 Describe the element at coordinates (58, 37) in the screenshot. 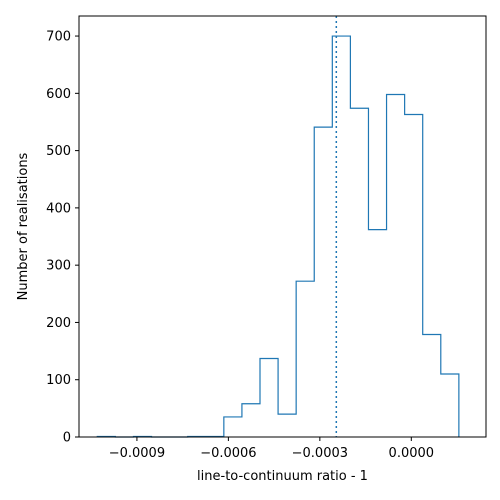

I see `y-tick-label: 700` at that location.